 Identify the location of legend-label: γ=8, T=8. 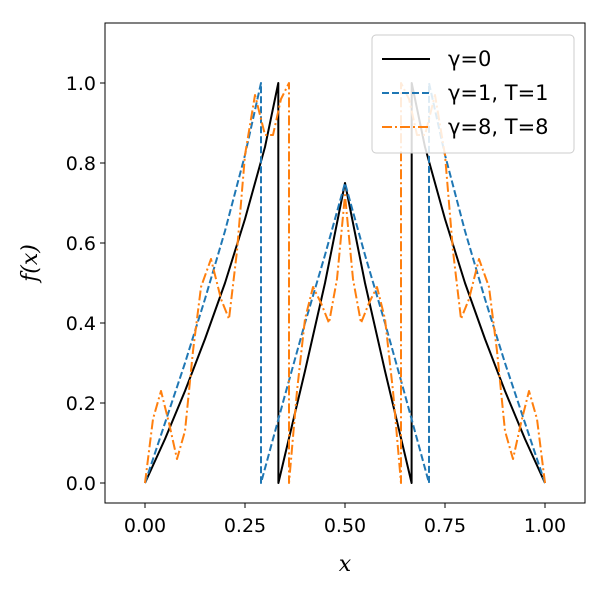
(498, 127).